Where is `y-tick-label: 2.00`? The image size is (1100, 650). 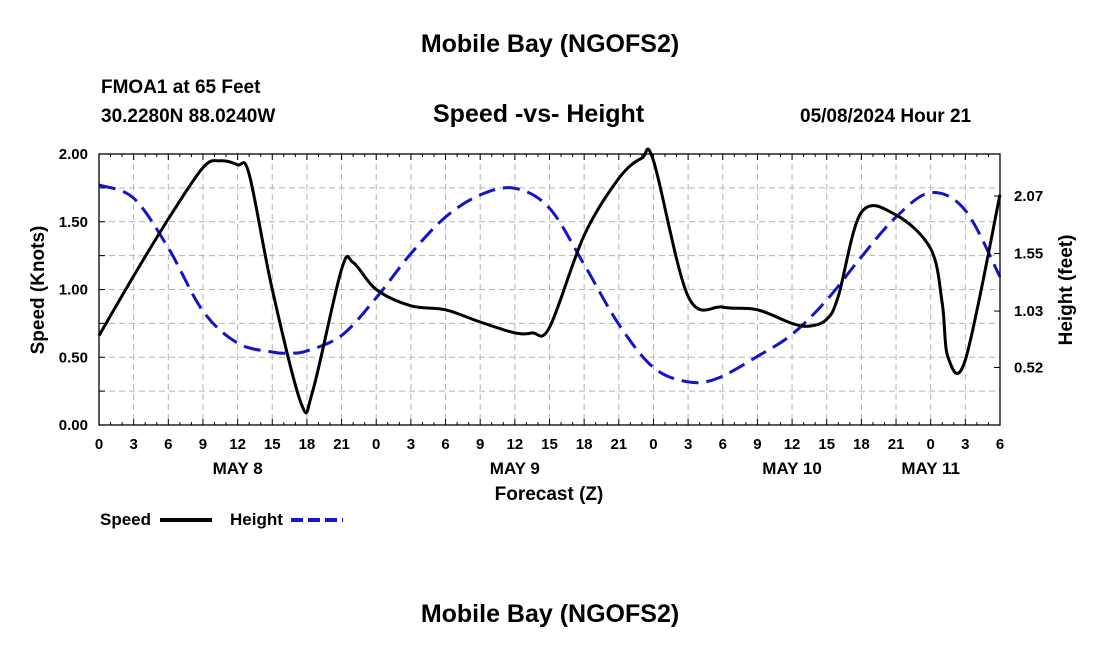 y-tick-label: 2.00 is located at coordinates (73, 154).